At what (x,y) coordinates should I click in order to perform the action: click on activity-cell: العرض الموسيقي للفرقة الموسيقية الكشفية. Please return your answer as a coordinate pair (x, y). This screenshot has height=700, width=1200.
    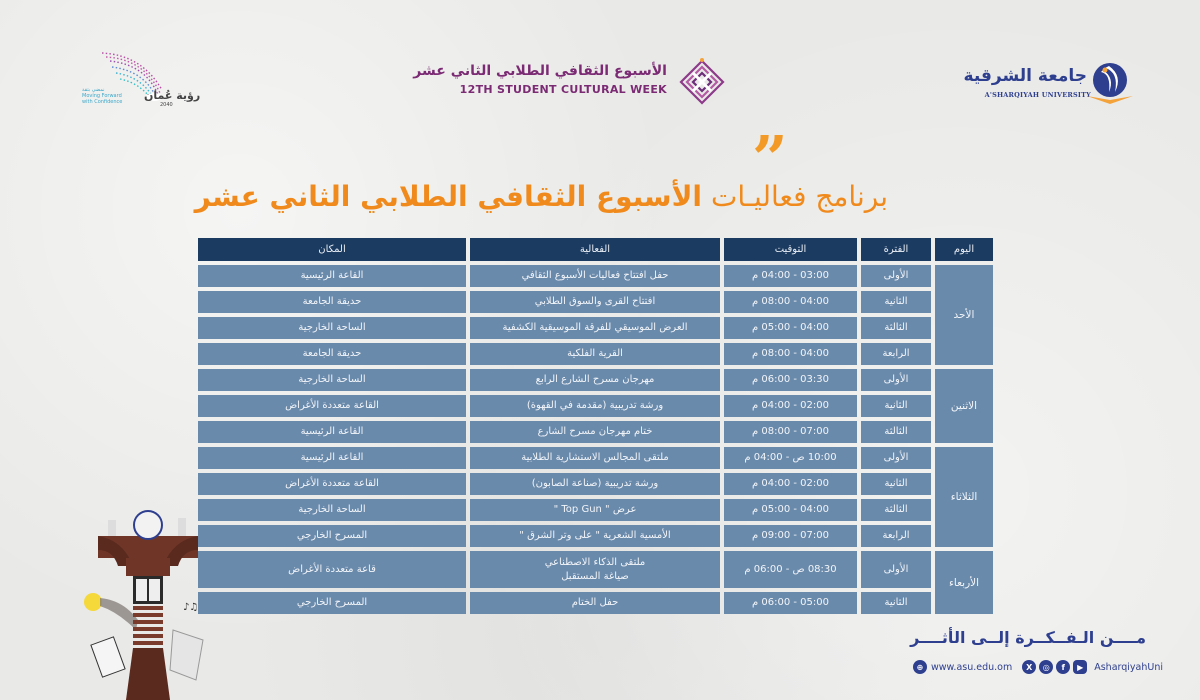
    Looking at the image, I should click on (595, 328).